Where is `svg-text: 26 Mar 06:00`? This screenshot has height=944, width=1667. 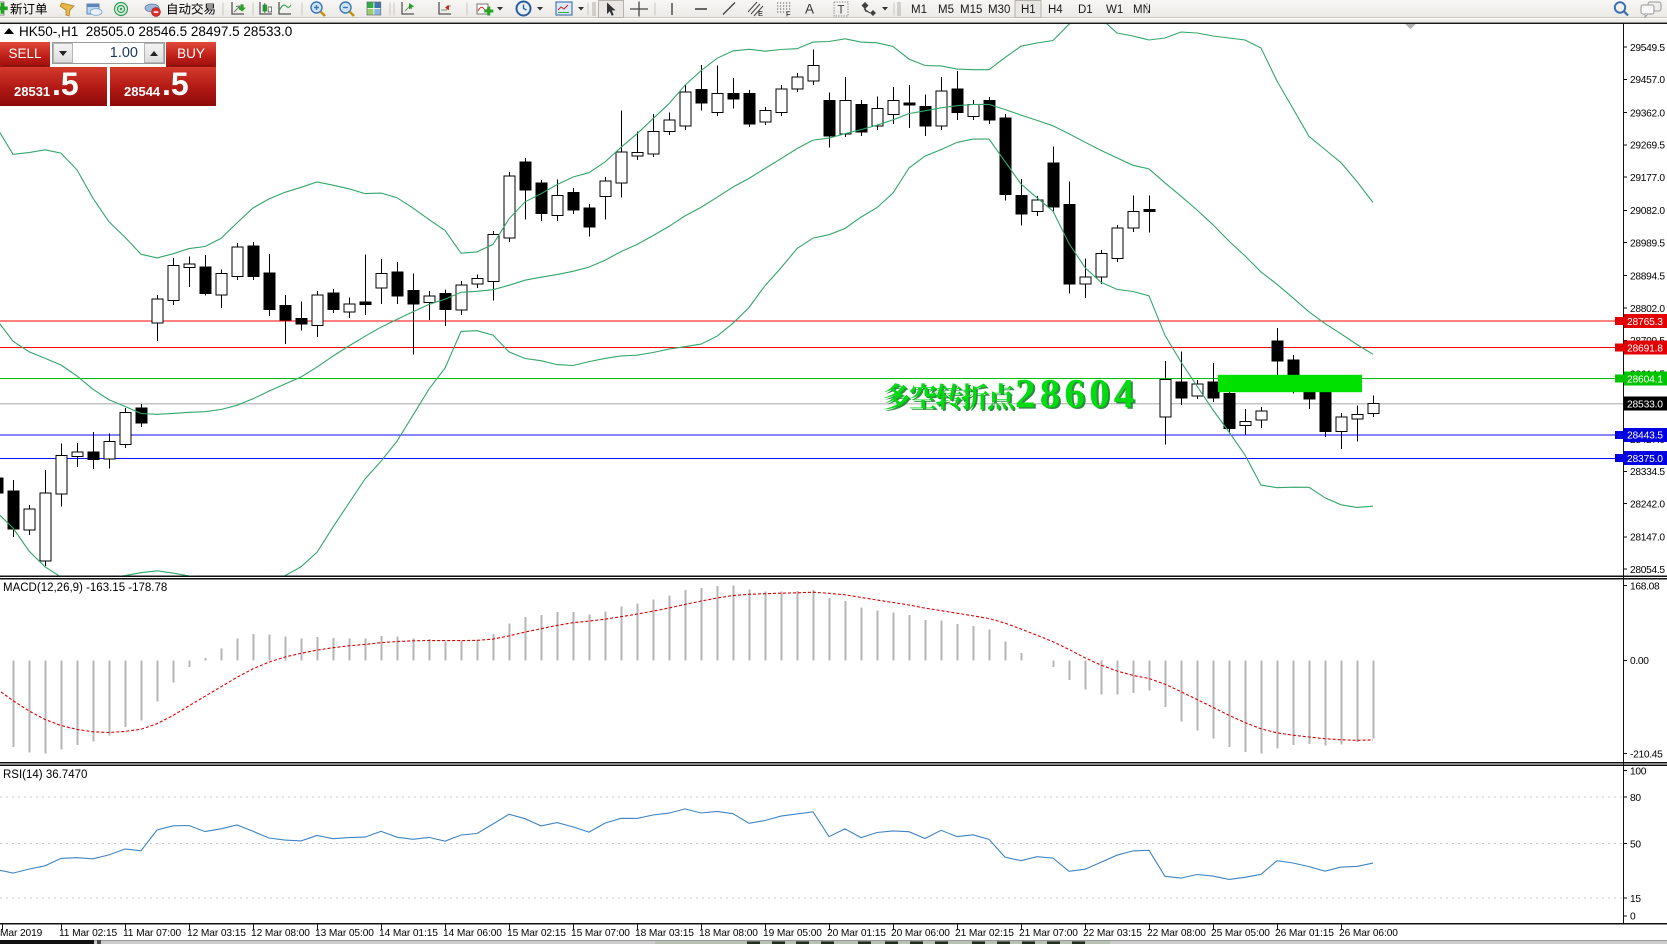 svg-text: 26 Mar 06:00 is located at coordinates (1368, 933).